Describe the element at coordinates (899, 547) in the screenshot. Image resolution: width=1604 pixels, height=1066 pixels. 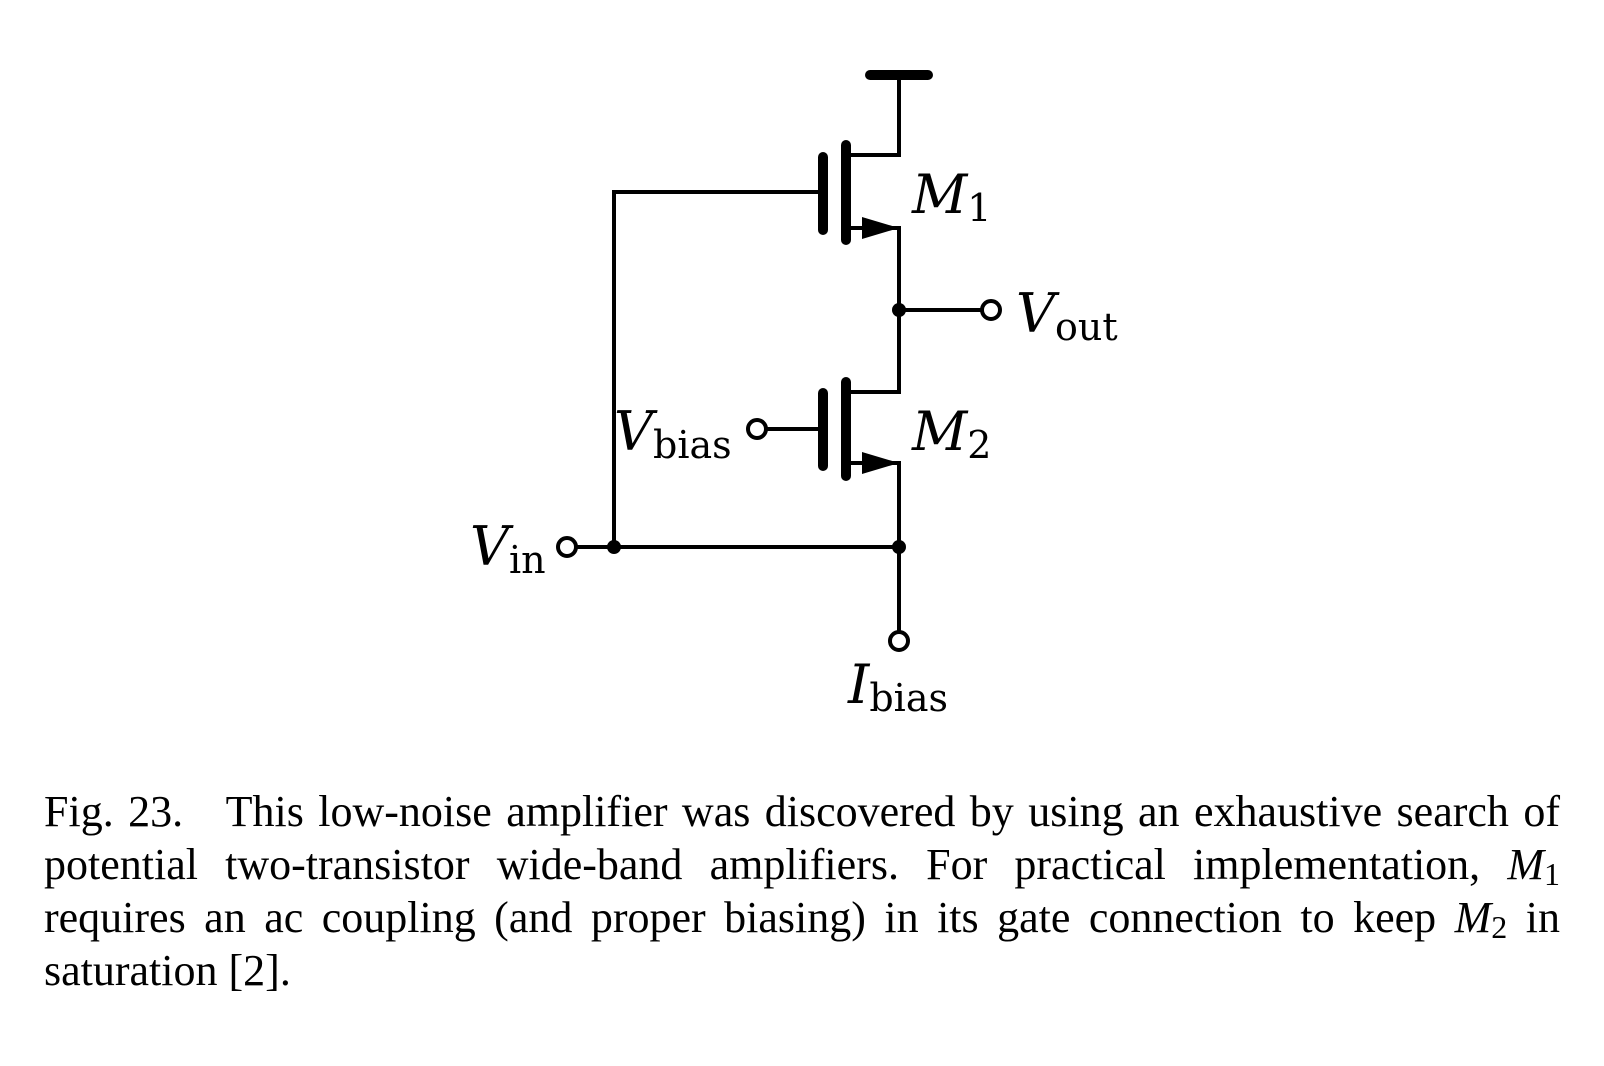
I see `source-junction-dot` at that location.